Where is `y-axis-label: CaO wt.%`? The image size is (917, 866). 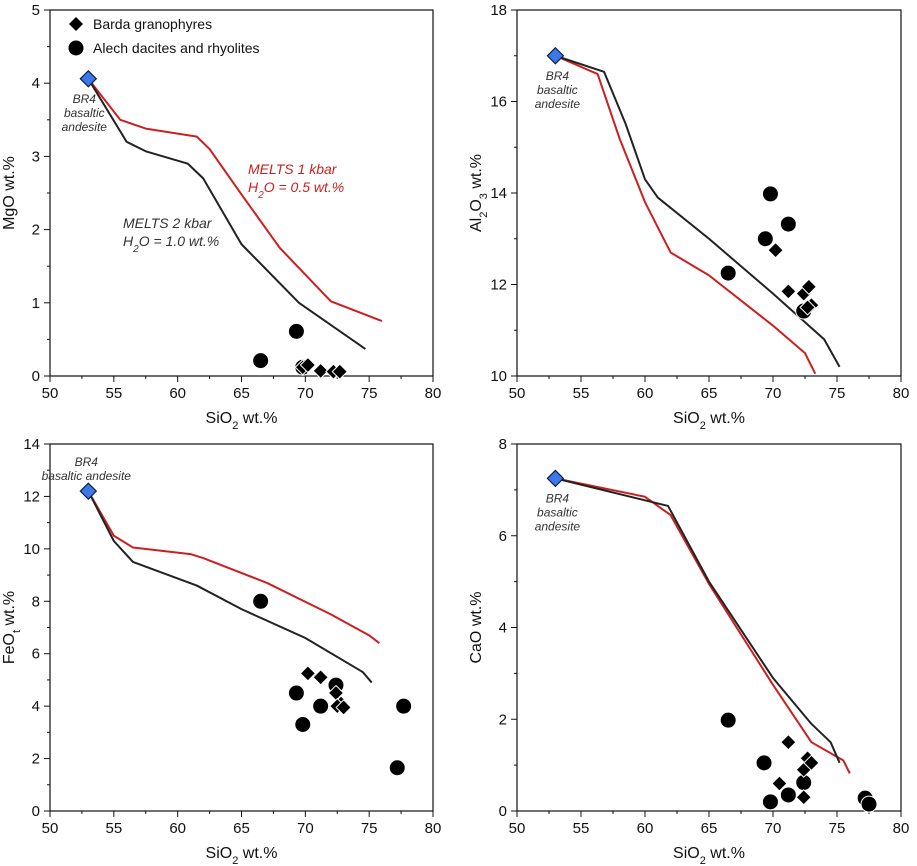 y-axis-label: CaO wt.% is located at coordinates (476, 627).